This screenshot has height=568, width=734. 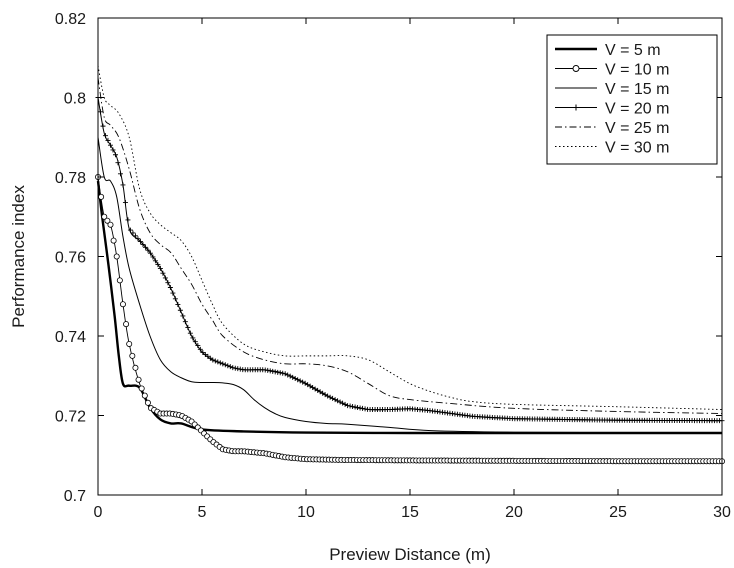 What do you see at coordinates (70, 258) in the screenshot?
I see `y-tick-label: 0.76` at bounding box center [70, 258].